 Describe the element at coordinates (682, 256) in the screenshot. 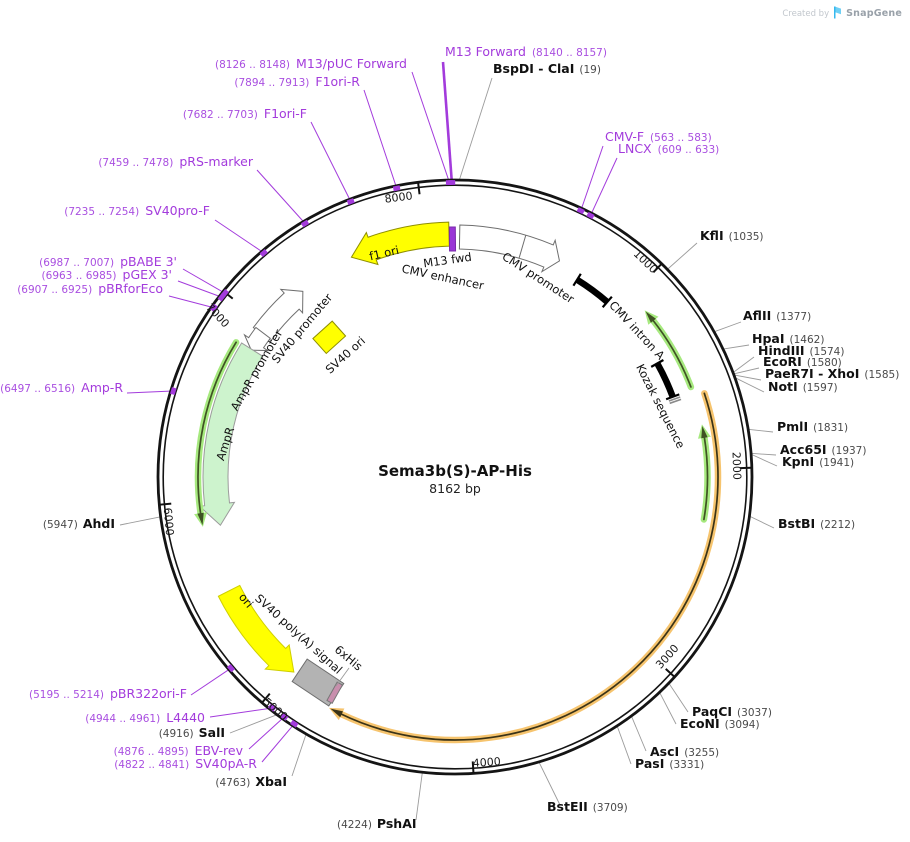

I see `enzyme-leader-KflI` at that location.